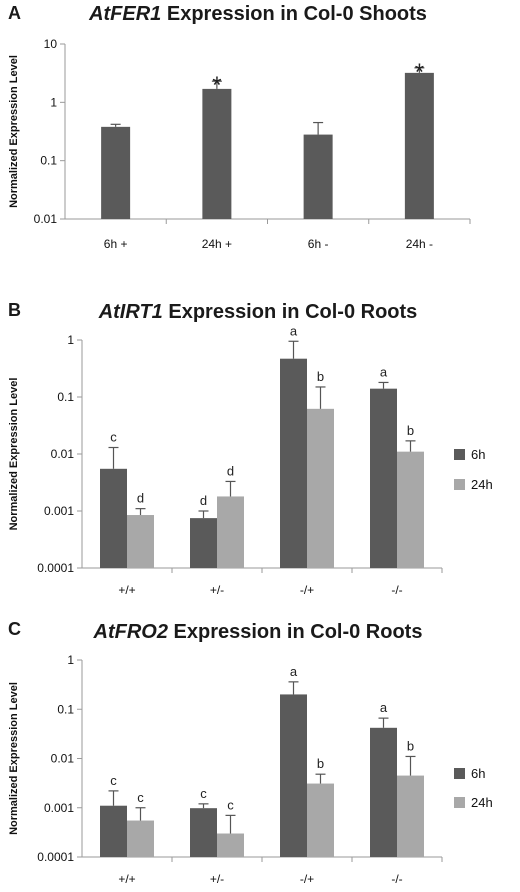 Image resolution: width=520 pixels, height=892 pixels. What do you see at coordinates (419, 244) in the screenshot?
I see `x-tick-label: 24h -` at bounding box center [419, 244].